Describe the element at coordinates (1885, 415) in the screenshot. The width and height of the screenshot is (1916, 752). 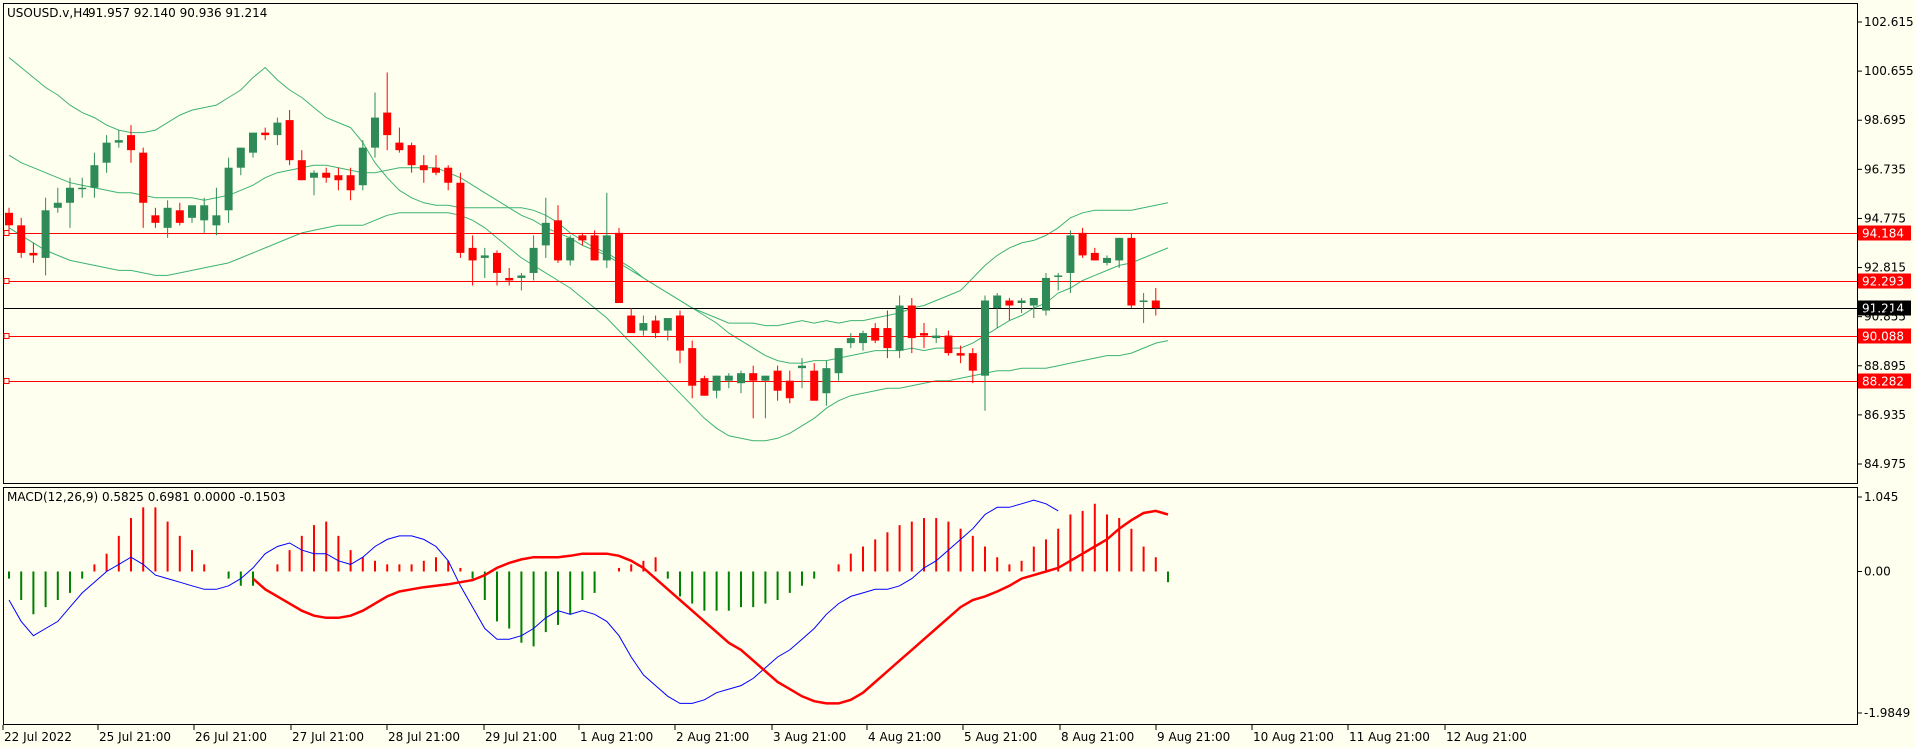
I see `price-tick-label: 86.935` at that location.